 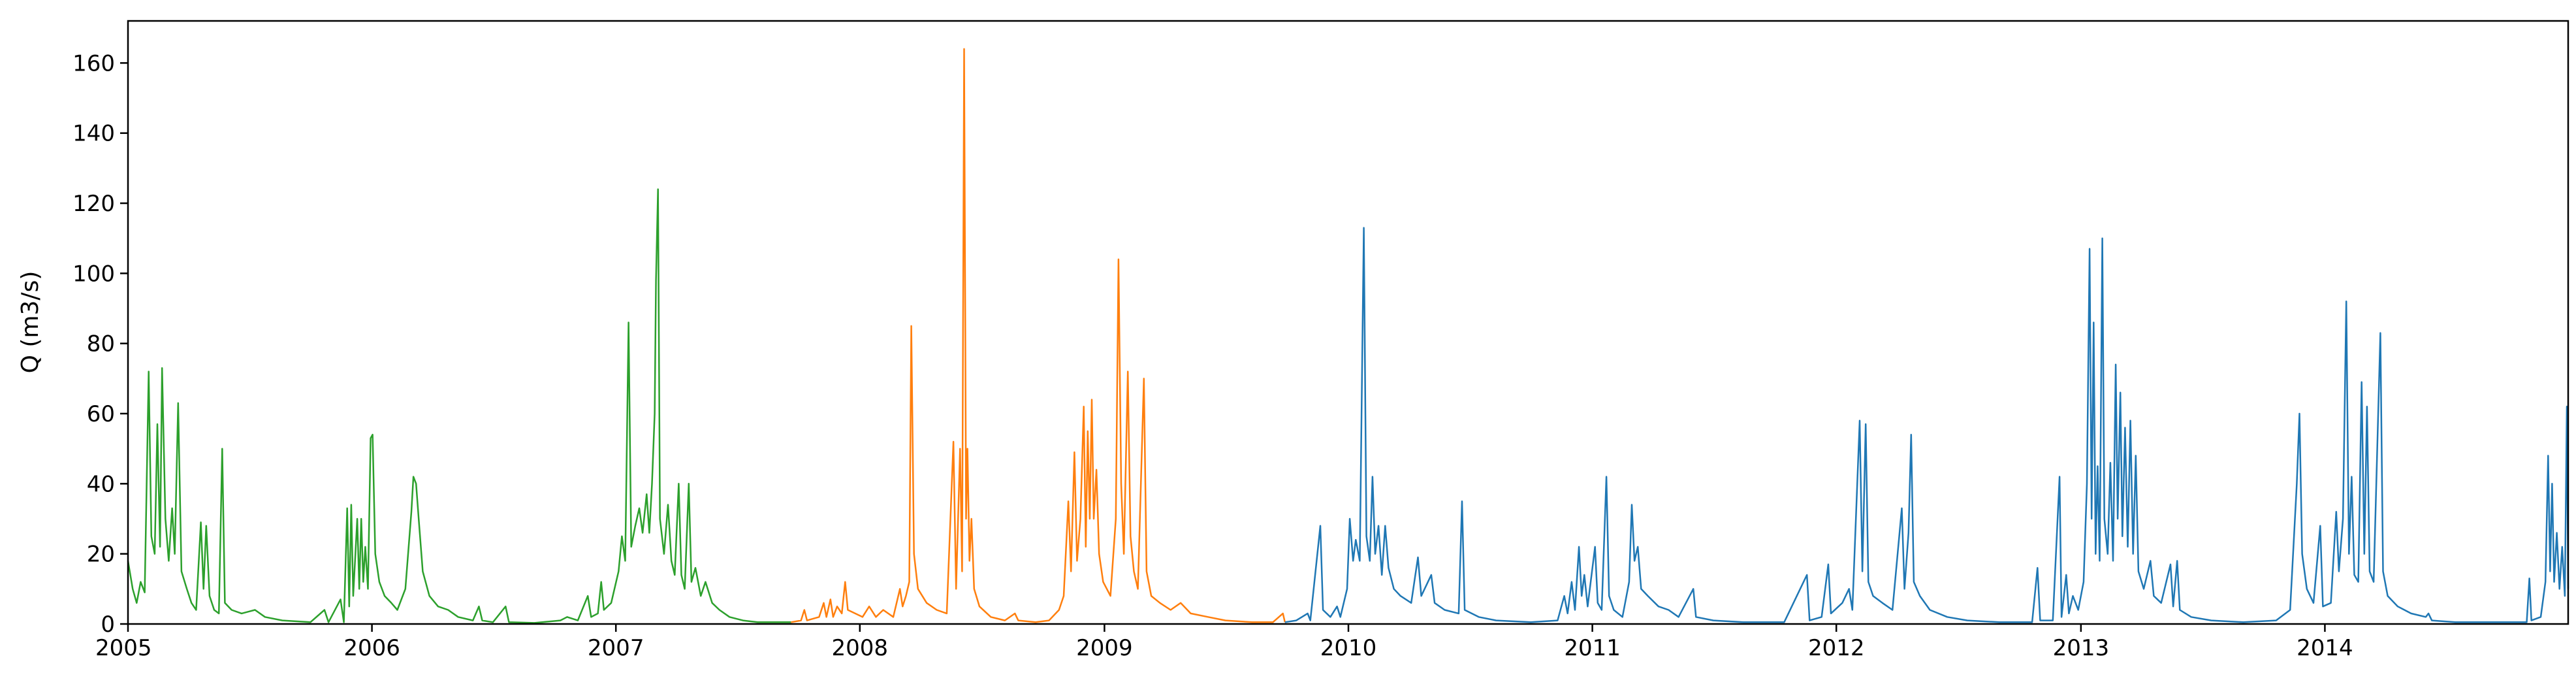 What do you see at coordinates (101, 484) in the screenshot?
I see `y-tick-label: 40` at bounding box center [101, 484].